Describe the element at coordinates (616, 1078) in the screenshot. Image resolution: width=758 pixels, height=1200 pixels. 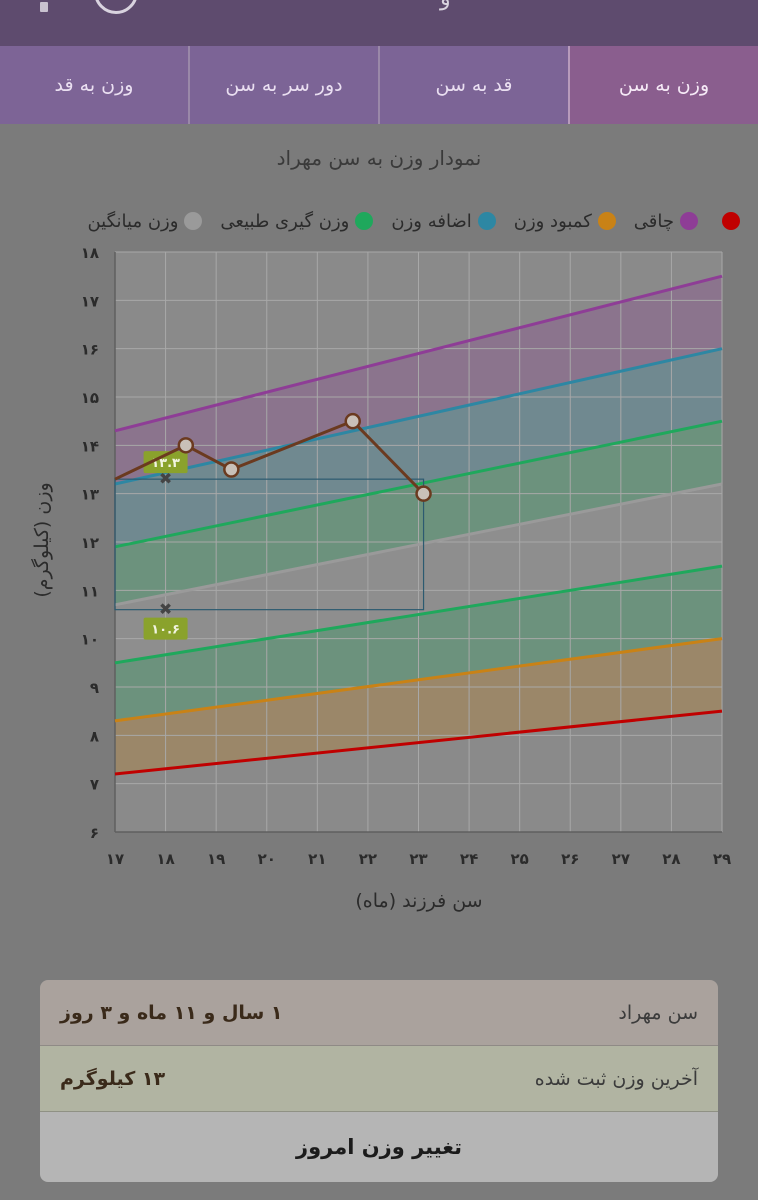
I see `weight-label: آخرین وزن ثبت شده` at that location.